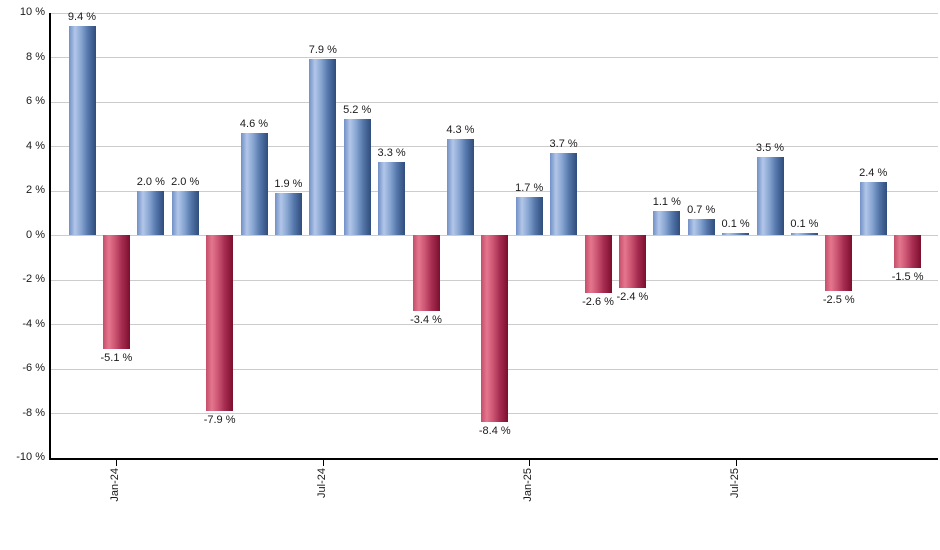  I want to click on y-axis-tick-label: -6 %, so click(33, 368).